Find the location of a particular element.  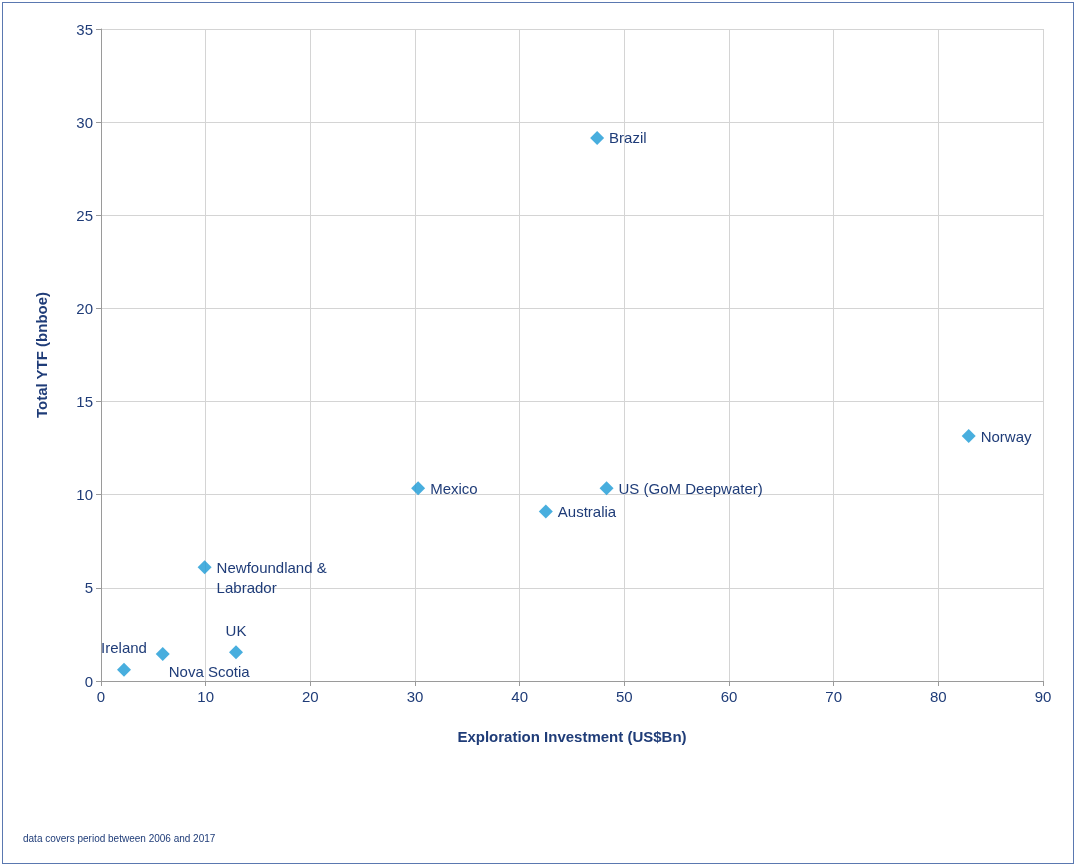

annotation: Australia is located at coordinates (587, 511).